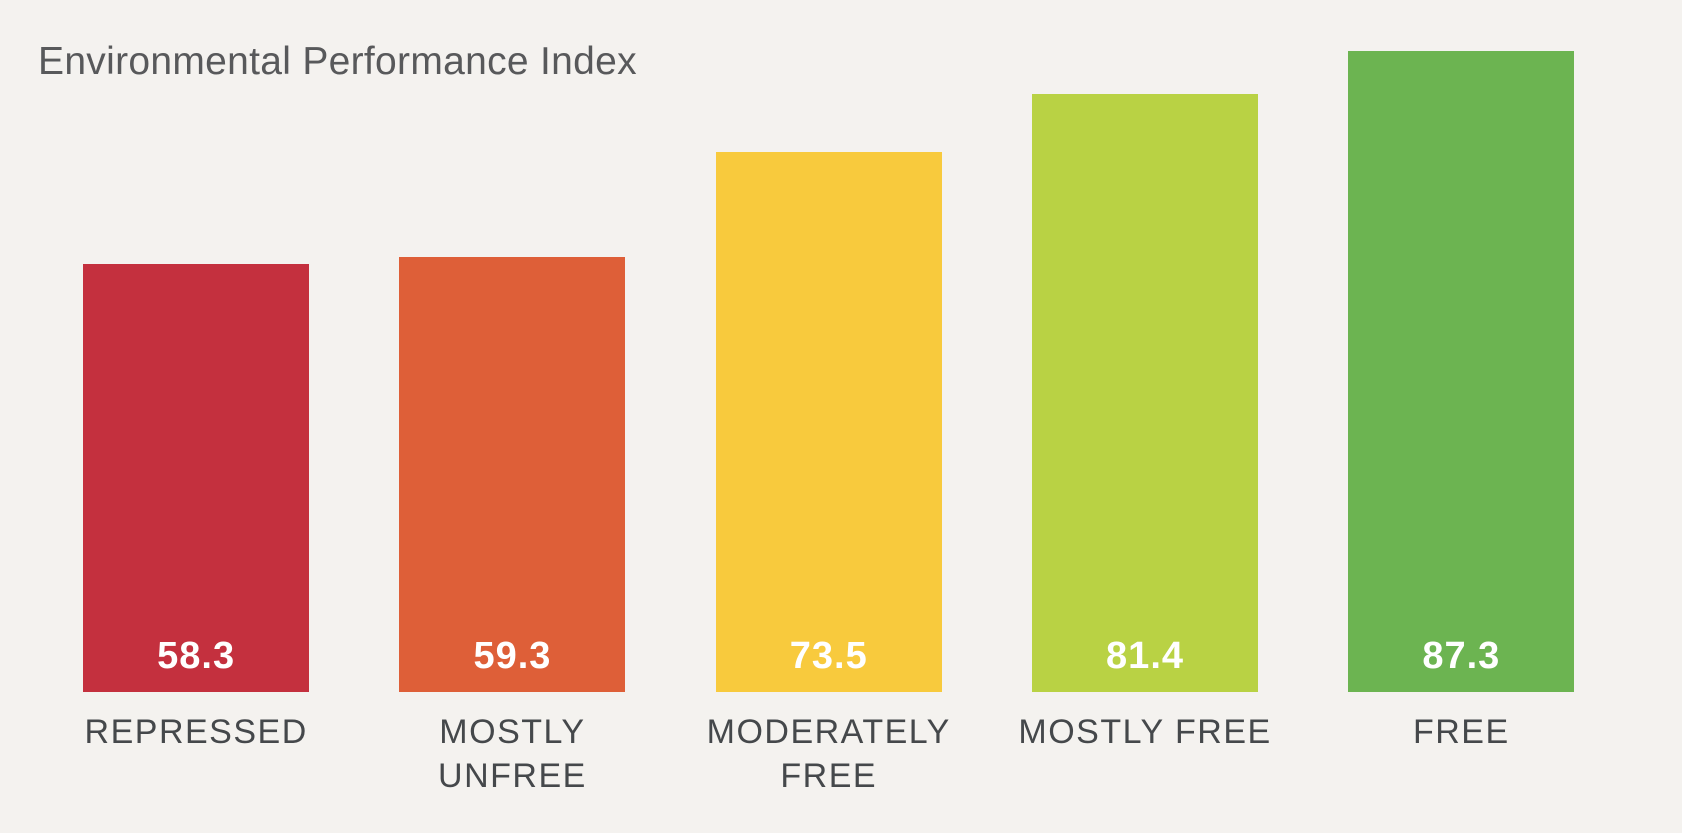  What do you see at coordinates (196, 478) in the screenshot?
I see `bar-repressed: 58.3` at bounding box center [196, 478].